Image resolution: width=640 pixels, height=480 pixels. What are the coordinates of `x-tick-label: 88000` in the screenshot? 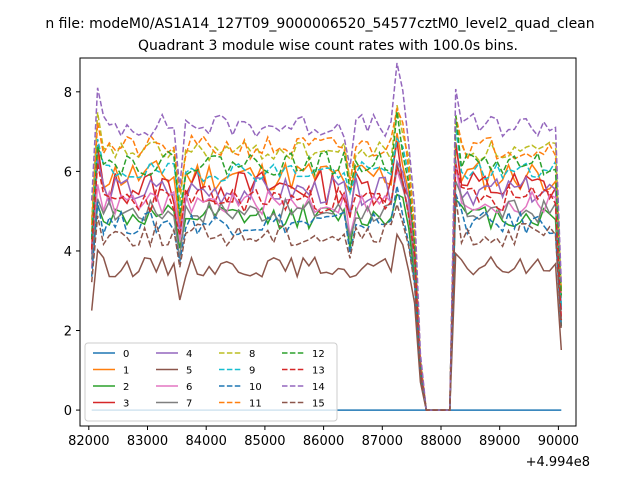 It's located at (440, 441).